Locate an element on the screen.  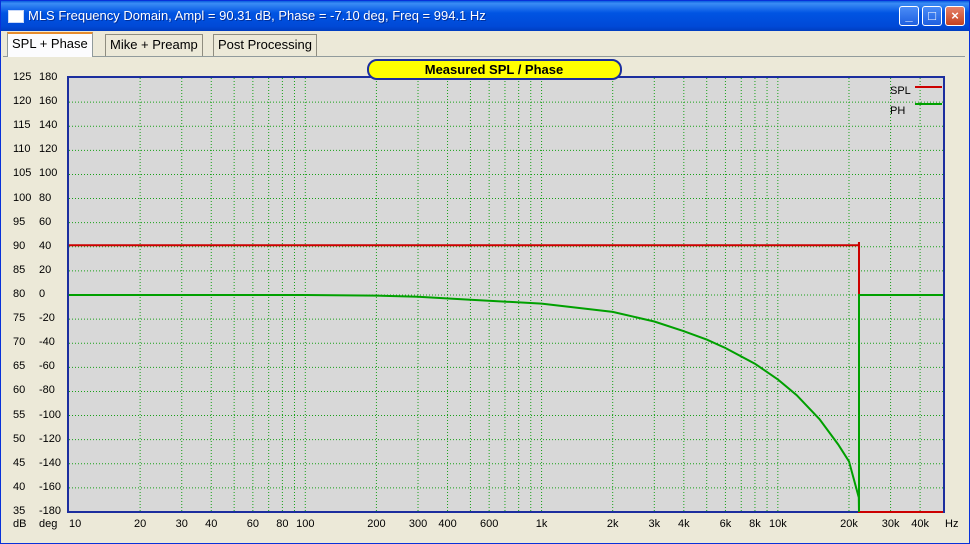
y-left-tick-label: 115 is located at coordinates (22, 125).